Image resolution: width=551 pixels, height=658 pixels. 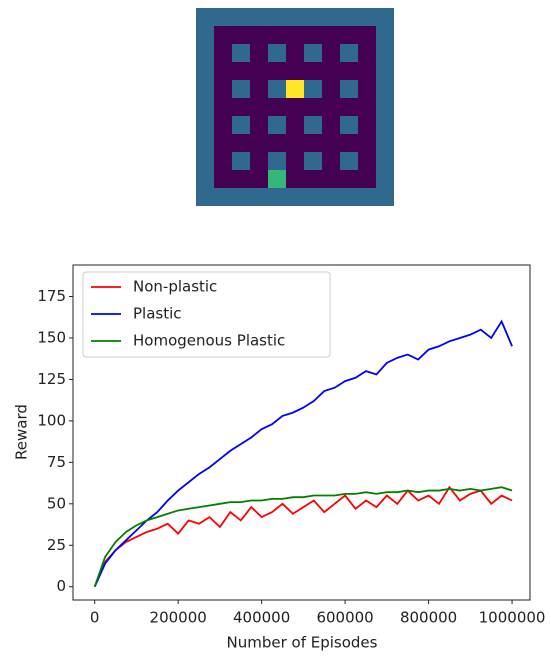 What do you see at coordinates (157, 314) in the screenshot?
I see `legend-label: Plastic` at bounding box center [157, 314].